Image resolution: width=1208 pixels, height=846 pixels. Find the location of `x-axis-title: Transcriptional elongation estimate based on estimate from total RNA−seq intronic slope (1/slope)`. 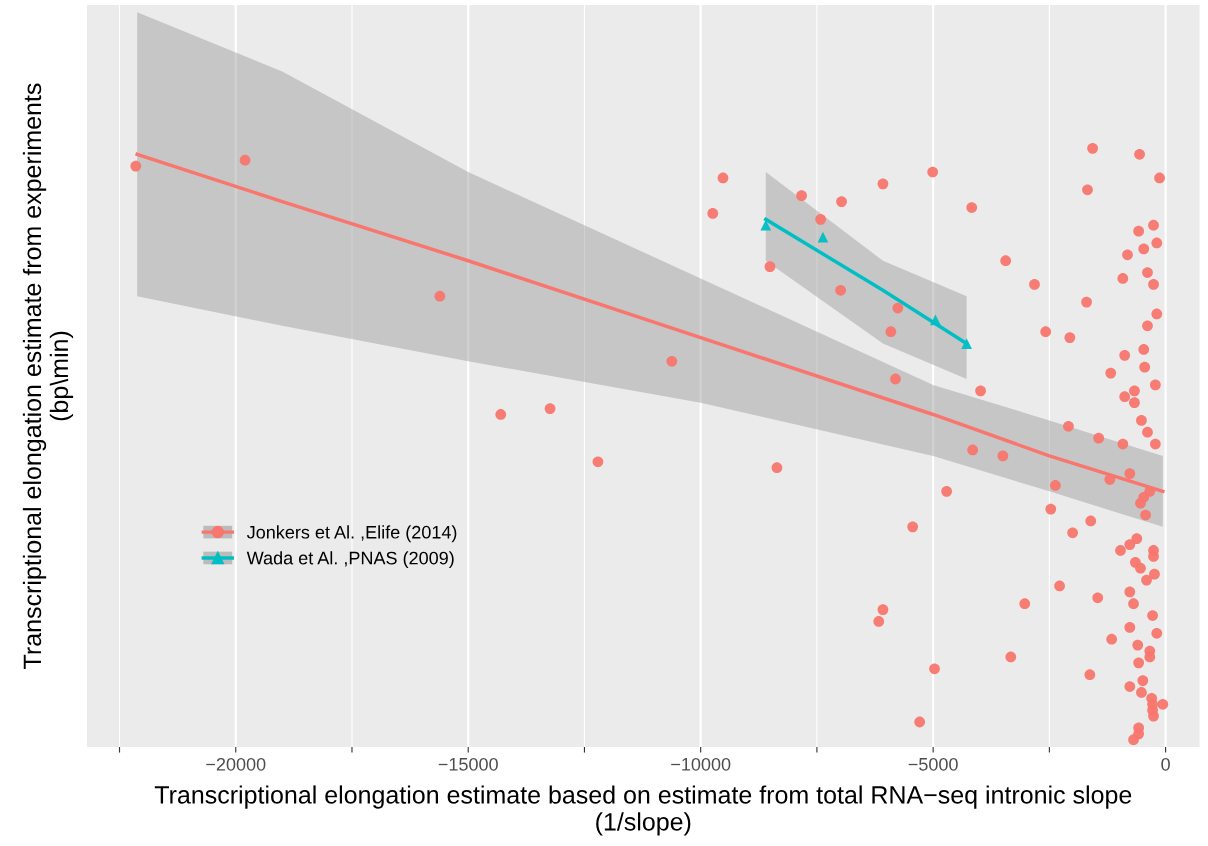

x-axis-title: Transcriptional elongation estimate based on estimate from total RNA−seq intronic slope (1/slope) is located at coordinates (643, 810).